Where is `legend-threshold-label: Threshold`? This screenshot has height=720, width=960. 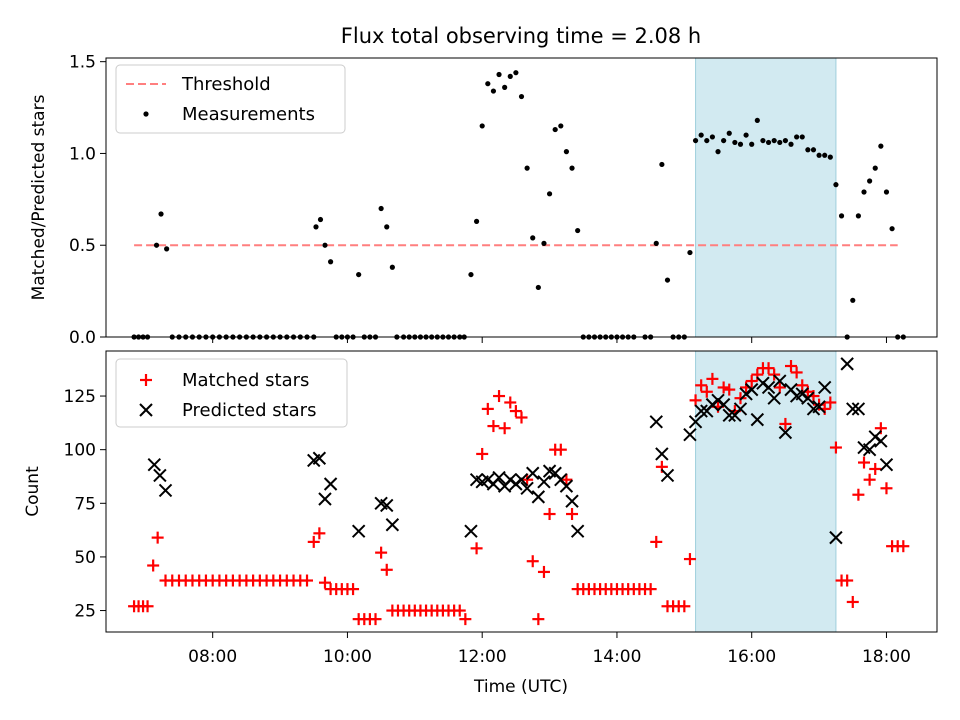 legend-threshold-label: Threshold is located at coordinates (226, 84).